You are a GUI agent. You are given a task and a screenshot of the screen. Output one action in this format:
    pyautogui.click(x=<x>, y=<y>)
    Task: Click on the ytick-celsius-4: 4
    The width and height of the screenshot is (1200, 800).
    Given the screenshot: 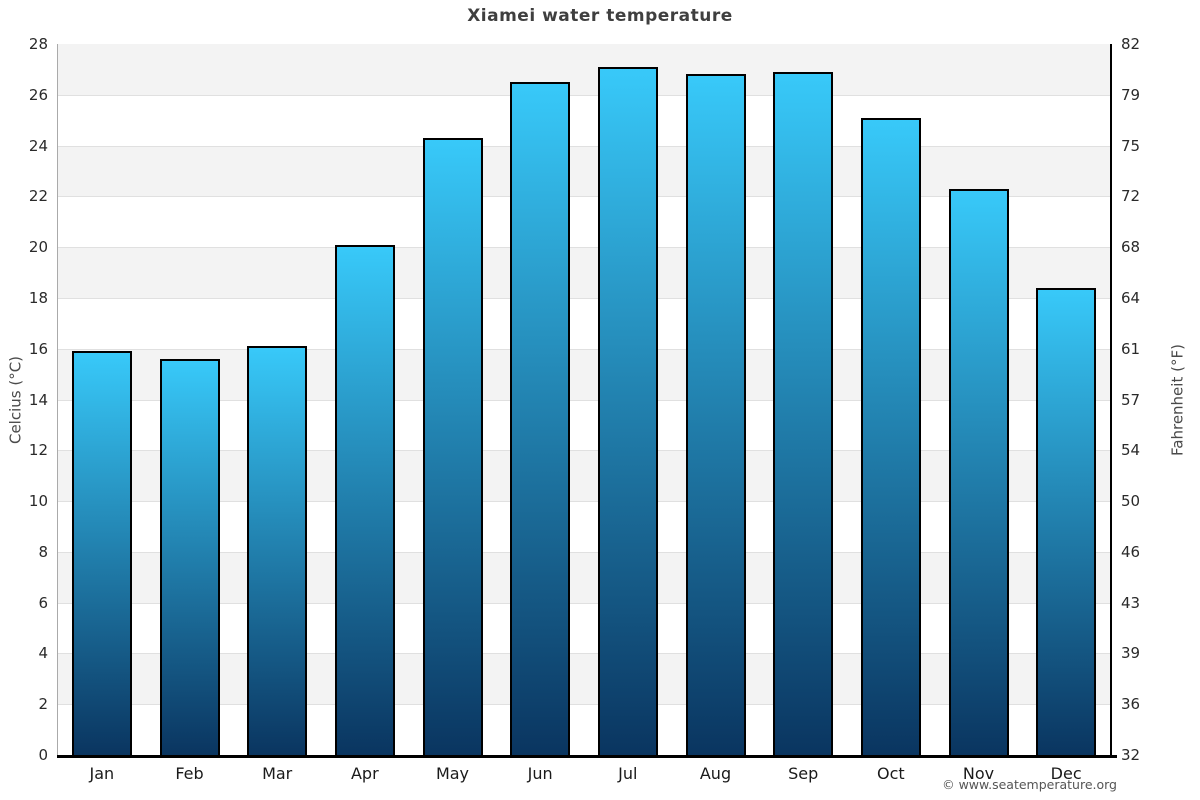 What is the action you would take?
    pyautogui.click(x=43, y=653)
    